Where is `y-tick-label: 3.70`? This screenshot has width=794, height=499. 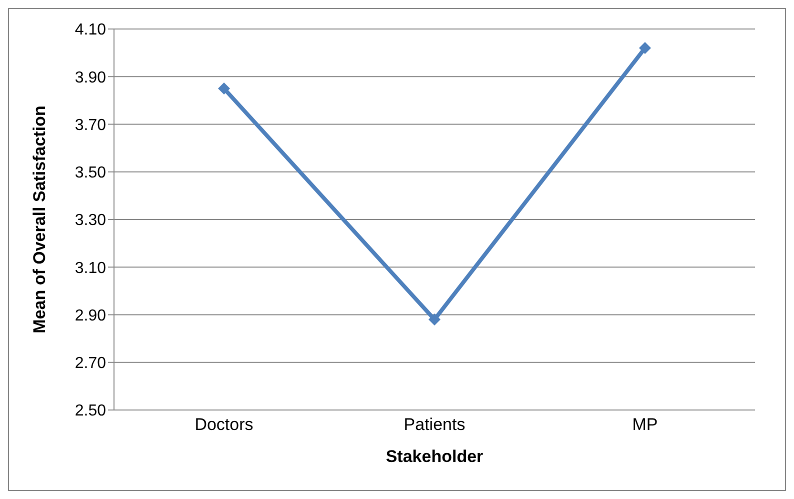 y-tick-label: 3.70 is located at coordinates (90, 125).